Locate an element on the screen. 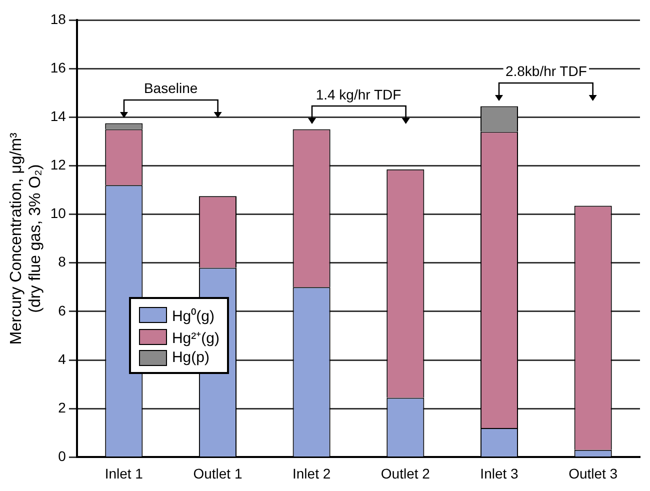  y-tick-label: 14 is located at coordinates (58, 116).